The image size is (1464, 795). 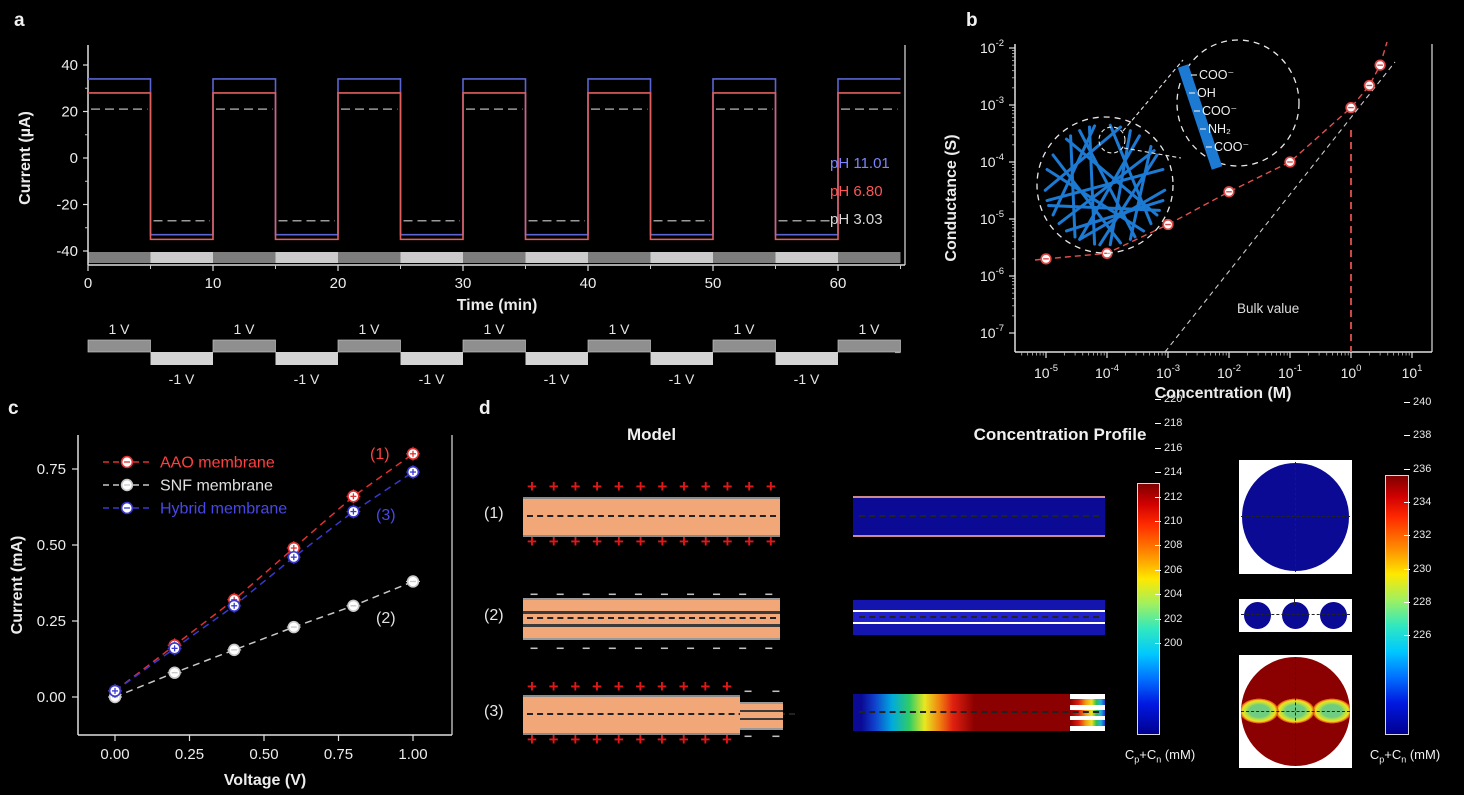 I want to click on tick-label: 10, so click(x=213, y=283).